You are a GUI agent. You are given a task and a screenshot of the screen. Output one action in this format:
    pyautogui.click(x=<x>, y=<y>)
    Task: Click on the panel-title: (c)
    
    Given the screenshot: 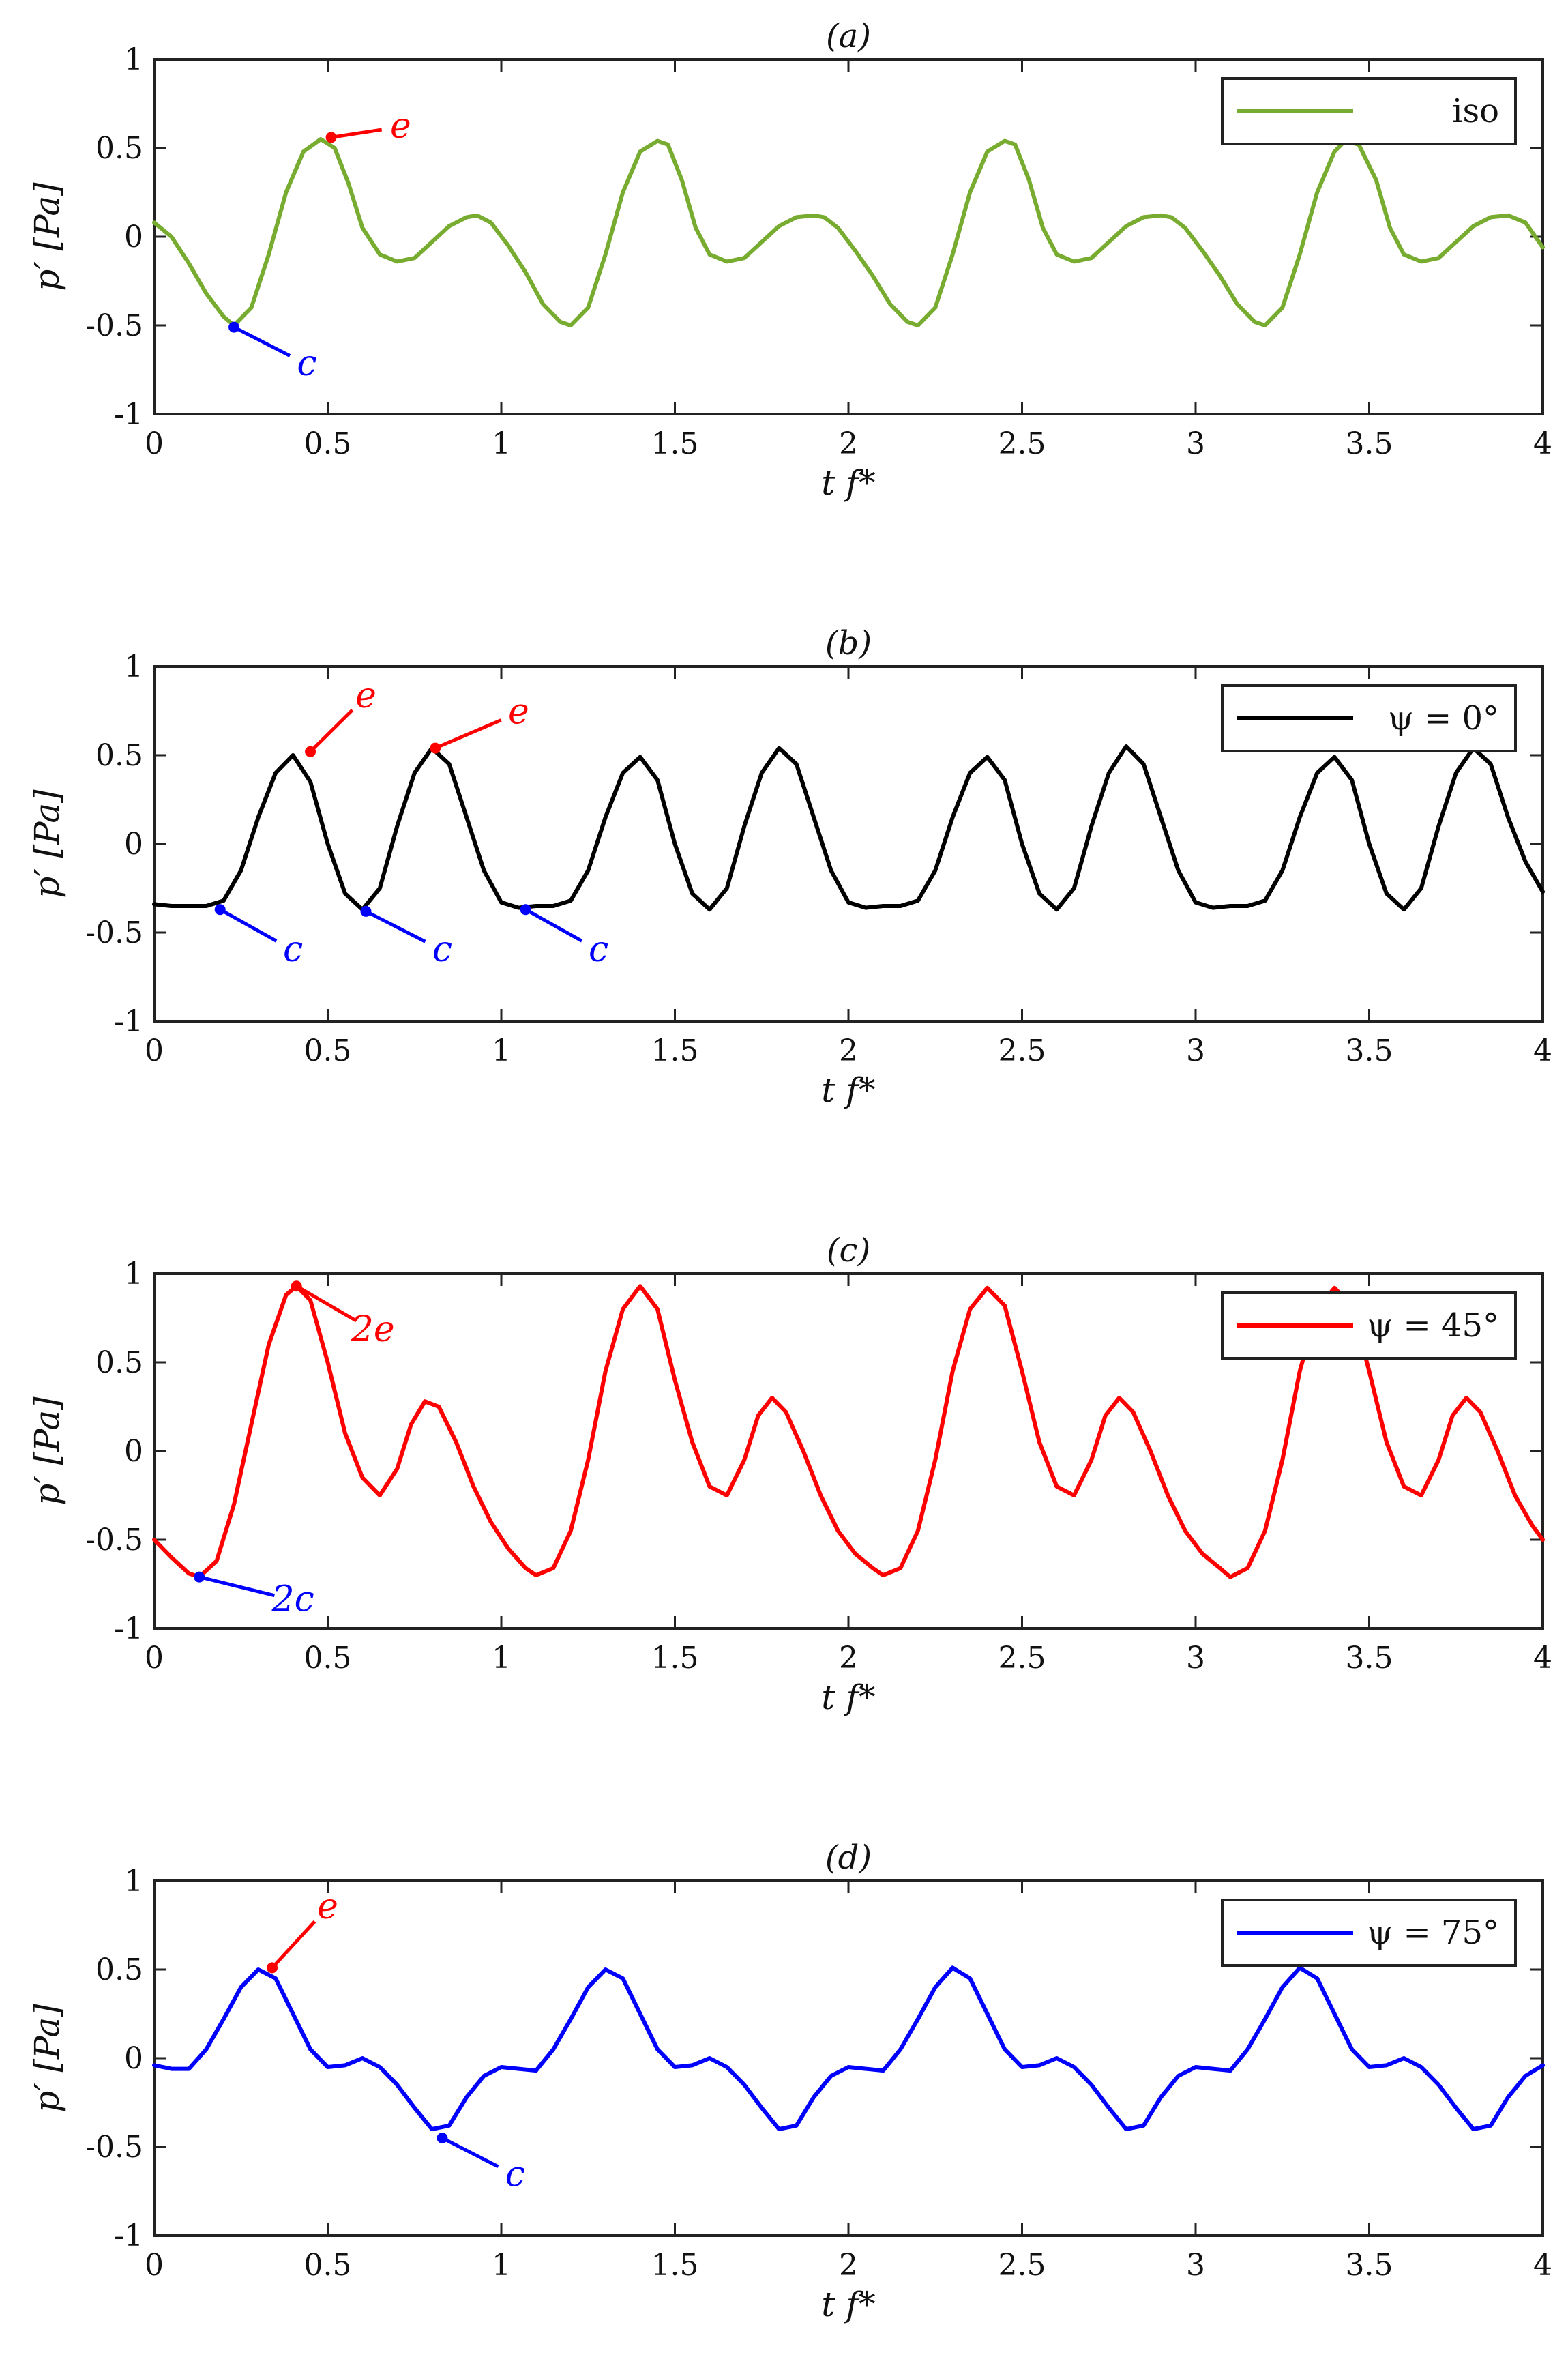 What is the action you would take?
    pyautogui.click(x=849, y=1250)
    